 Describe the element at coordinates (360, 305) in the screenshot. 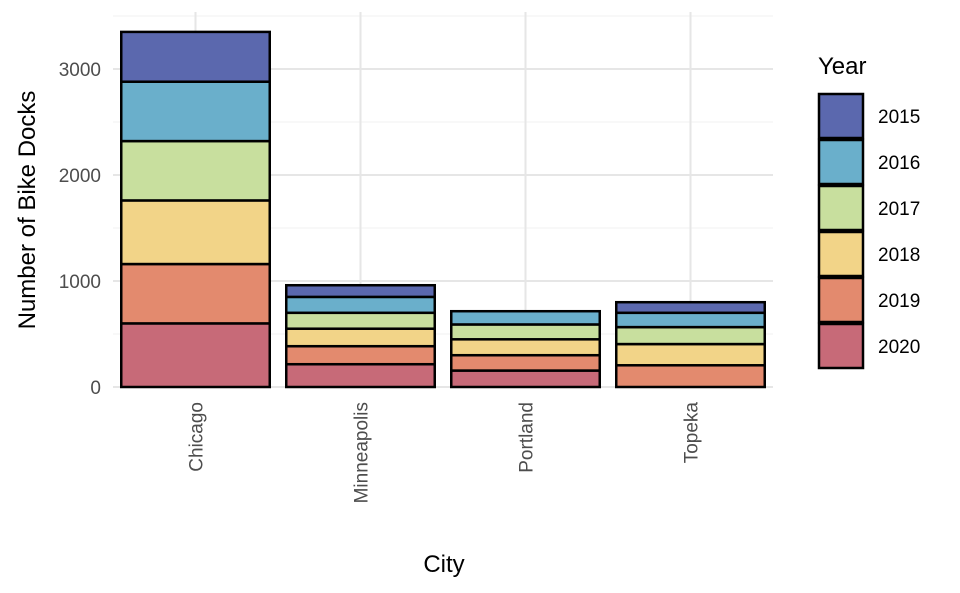

I see `bar-segment-minneapolis-2016` at that location.